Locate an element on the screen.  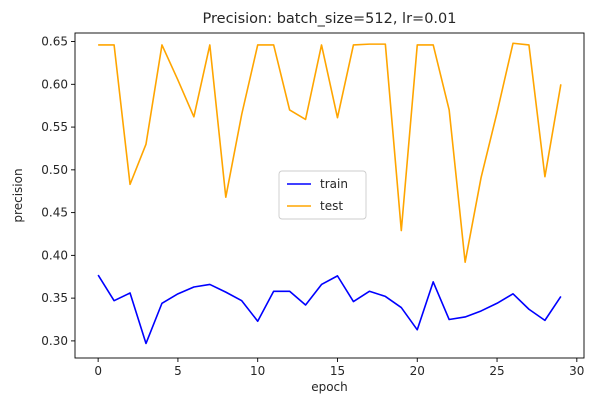
legend-box is located at coordinates (322, 195).